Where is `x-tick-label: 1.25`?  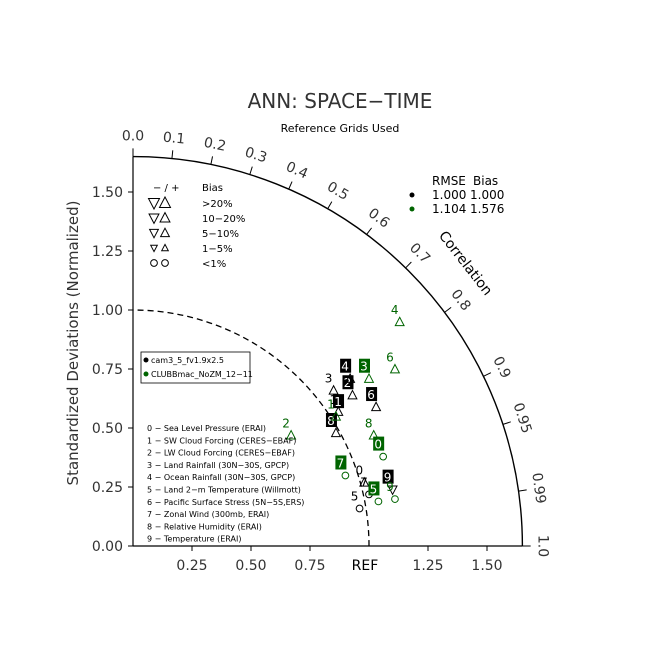 x-tick-label: 1.25 is located at coordinates (427, 566).